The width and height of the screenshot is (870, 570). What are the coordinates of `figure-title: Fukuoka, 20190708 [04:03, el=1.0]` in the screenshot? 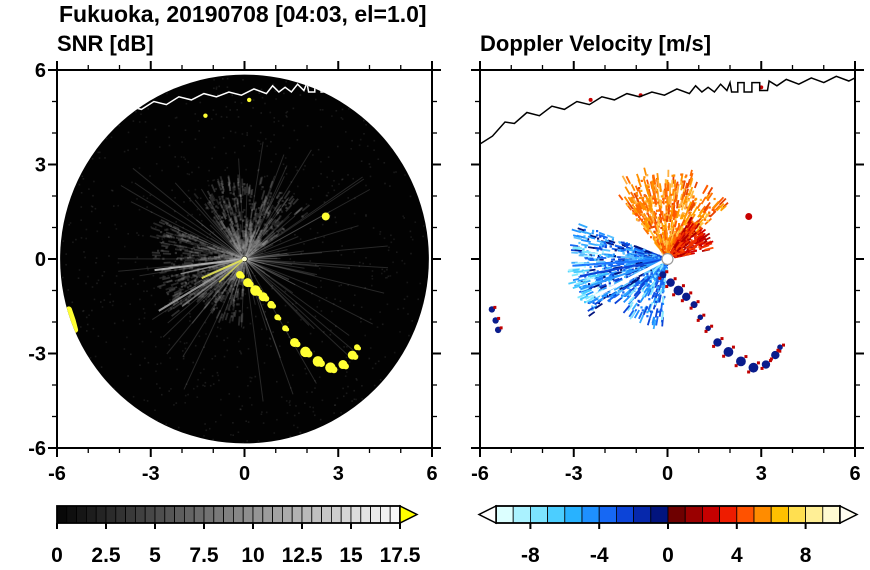 It's located at (243, 14).